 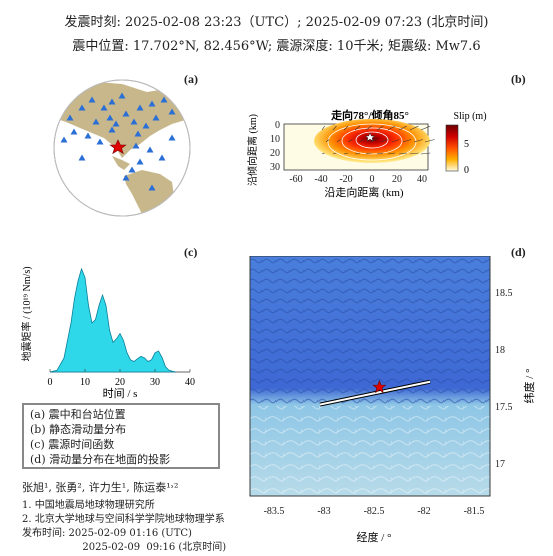 I want to click on publish-time-utc: 发布时间: 2025-02-09 01:16 (UTC), so click(x=107, y=533).